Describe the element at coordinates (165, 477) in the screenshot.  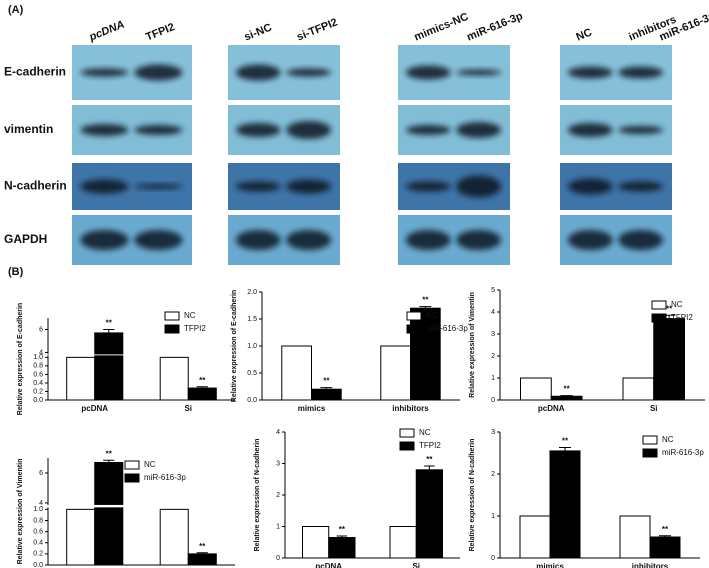
I see `legend-label: miR-616-3p` at that location.